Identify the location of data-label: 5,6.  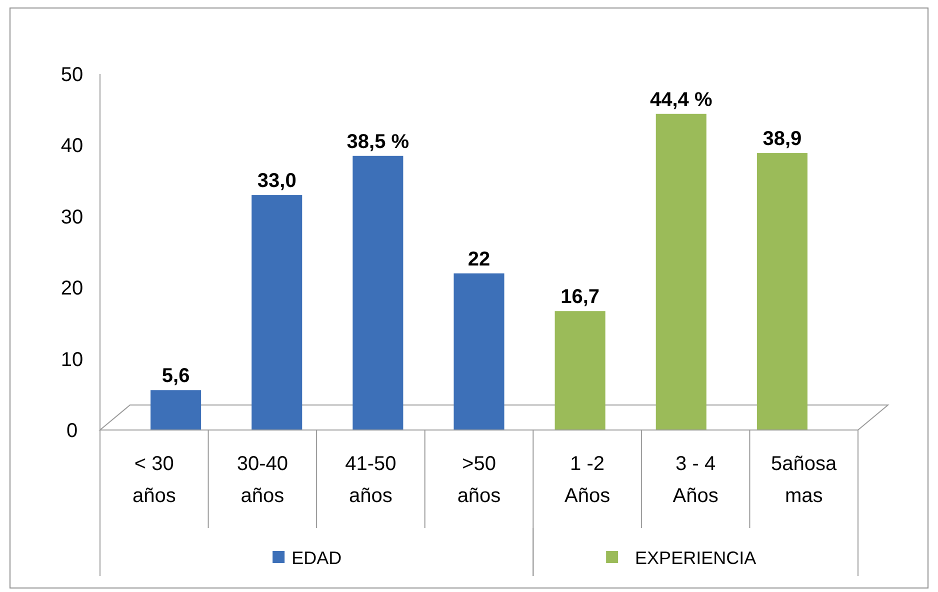
(176, 376).